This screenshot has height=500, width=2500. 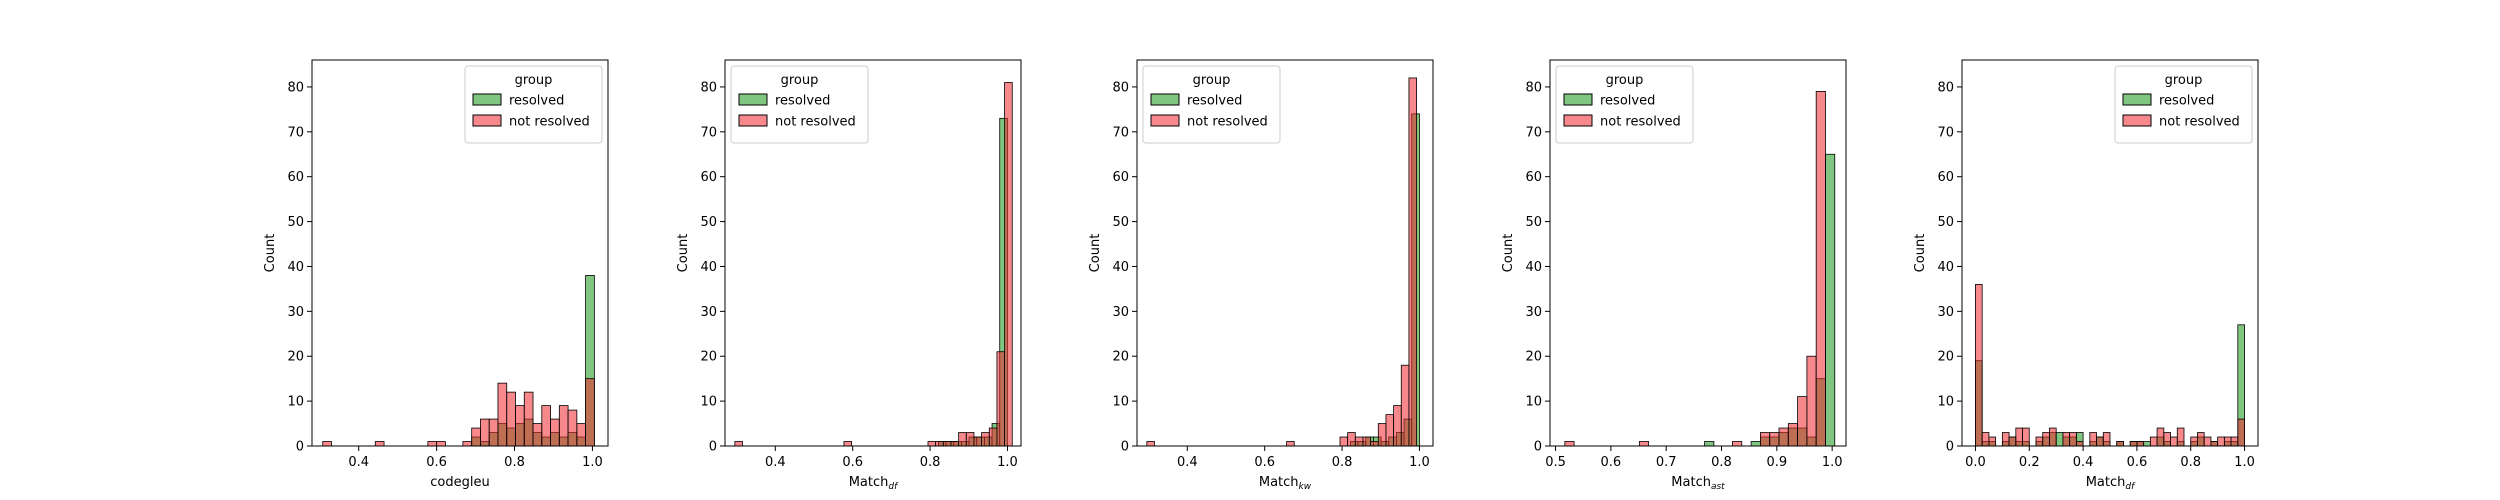 What do you see at coordinates (459, 482) in the screenshot?
I see `x-axis-label: codegleu` at bounding box center [459, 482].